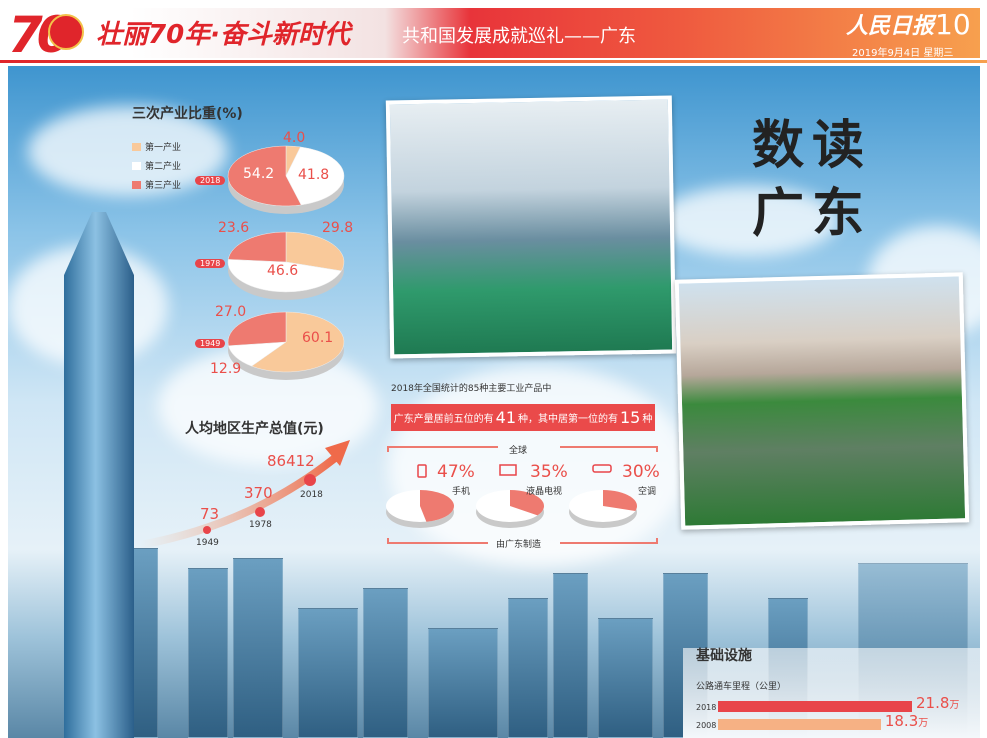  What do you see at coordinates (291, 461) in the screenshot?
I see `gdp-value-2018: 86412` at bounding box center [291, 461].